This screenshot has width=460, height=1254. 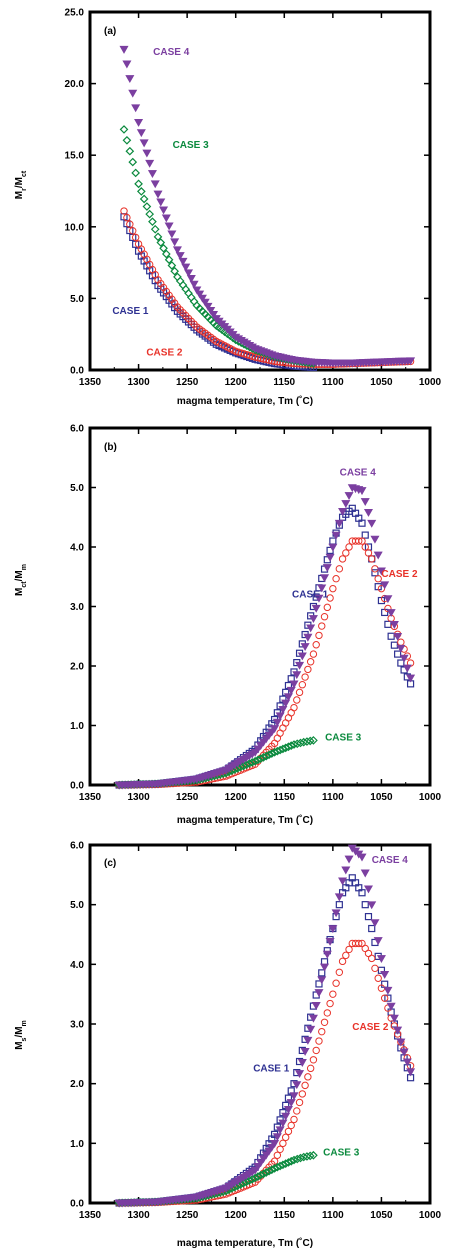 What do you see at coordinates (284, 1215) in the screenshot?
I see `x-tick-label: 1150` at bounding box center [284, 1215].